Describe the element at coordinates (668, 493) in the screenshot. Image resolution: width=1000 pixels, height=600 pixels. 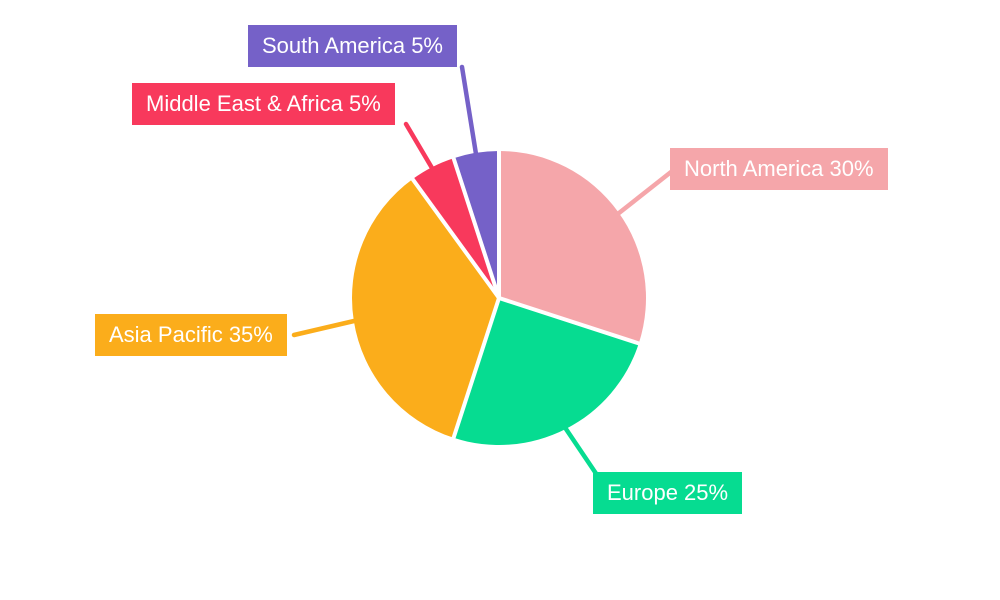
I see `pie-label-europe: Europe 25%` at that location.